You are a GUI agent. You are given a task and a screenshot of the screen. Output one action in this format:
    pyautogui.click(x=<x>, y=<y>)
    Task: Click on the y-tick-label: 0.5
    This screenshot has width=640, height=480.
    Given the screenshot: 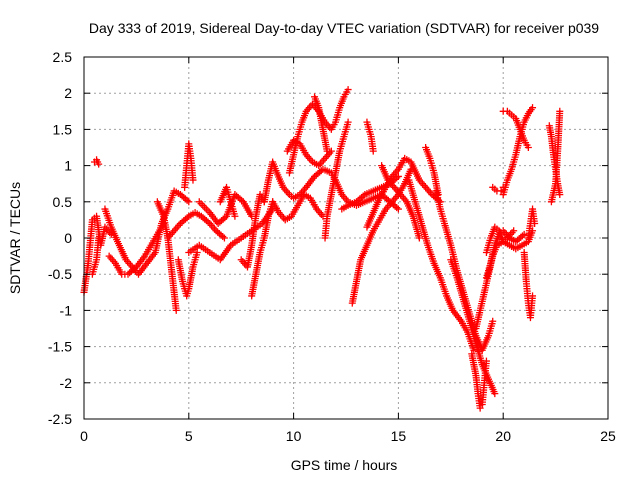 What is the action you would take?
    pyautogui.click(x=63, y=202)
    